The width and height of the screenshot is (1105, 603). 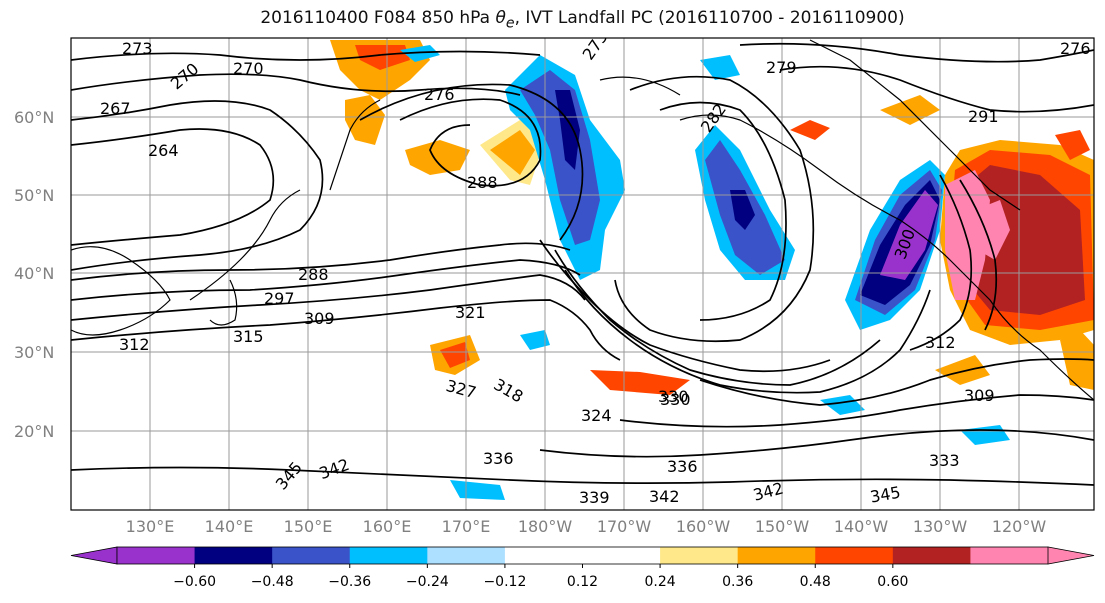 I want to click on contour-label: 291, so click(x=983, y=116).